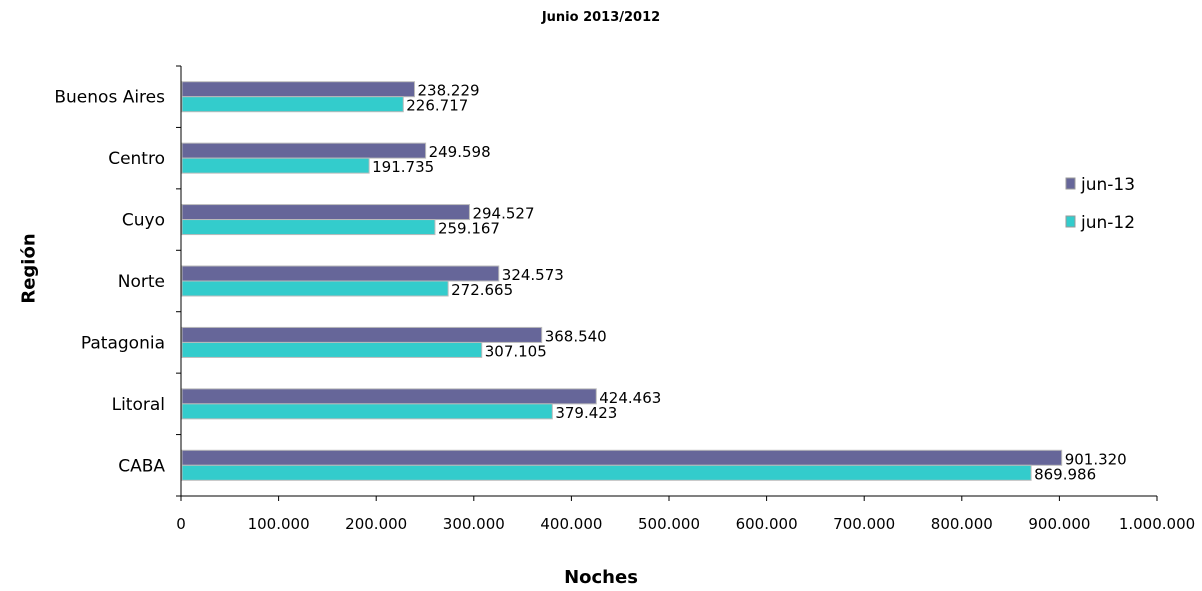  What do you see at coordinates (586, 413) in the screenshot?
I see `data-label: 379.423` at bounding box center [586, 413].